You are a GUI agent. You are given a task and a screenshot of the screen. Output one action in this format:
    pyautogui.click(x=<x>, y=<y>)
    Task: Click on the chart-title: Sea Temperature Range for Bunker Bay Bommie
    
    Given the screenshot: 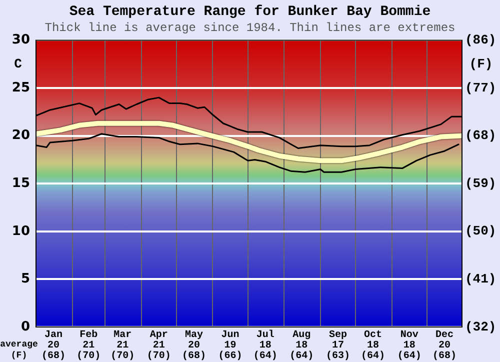 What is the action you would take?
    pyautogui.click(x=250, y=12)
    